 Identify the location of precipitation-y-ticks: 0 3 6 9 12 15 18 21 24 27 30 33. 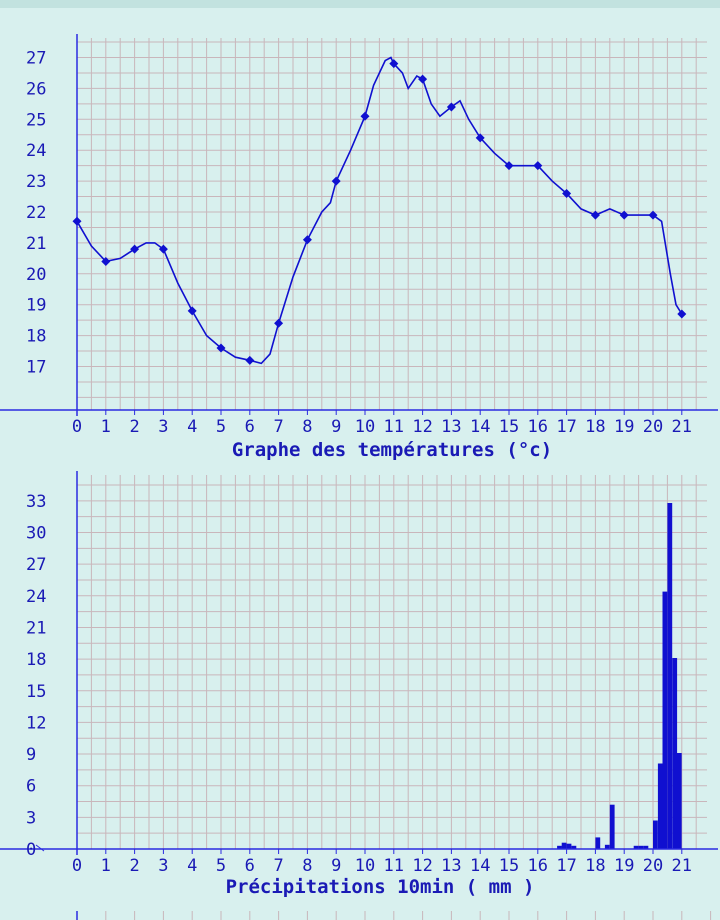
(36, 676).